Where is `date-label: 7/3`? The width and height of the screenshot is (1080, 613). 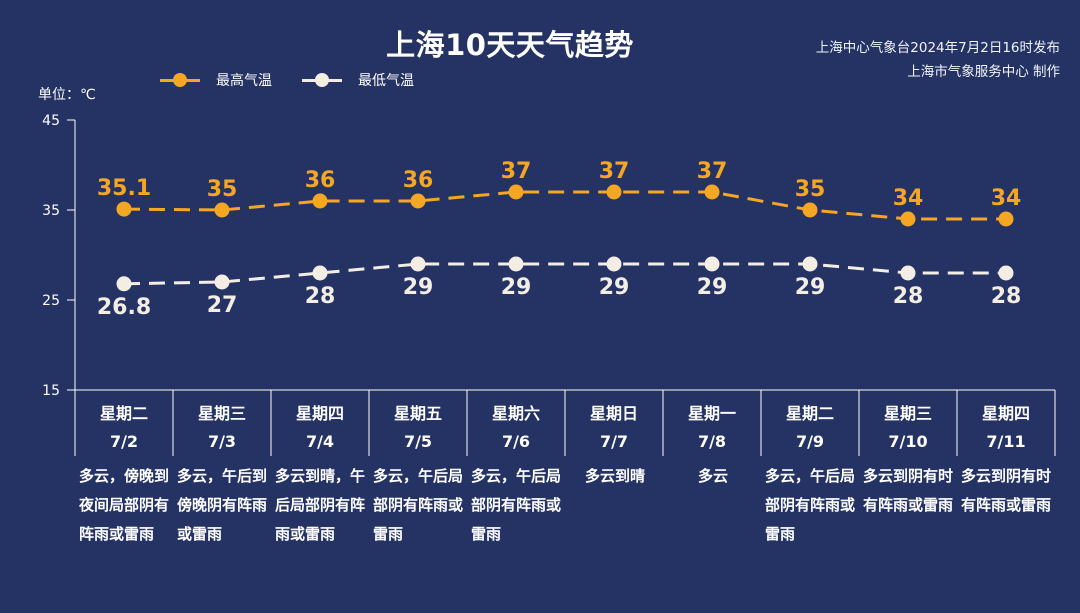
date-label: 7/3 is located at coordinates (222, 441).